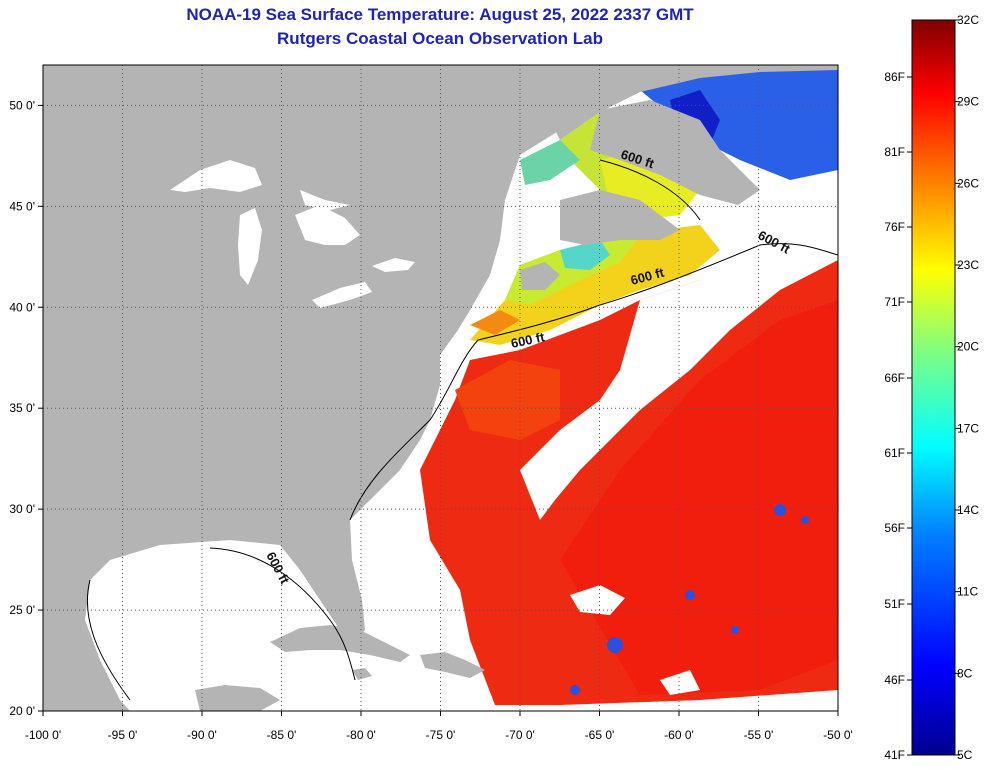 The height and width of the screenshot is (770, 984). What do you see at coordinates (440, 38) in the screenshot?
I see `map-subtitle: Rutgers Coastal Ocean Observation Lab` at bounding box center [440, 38].